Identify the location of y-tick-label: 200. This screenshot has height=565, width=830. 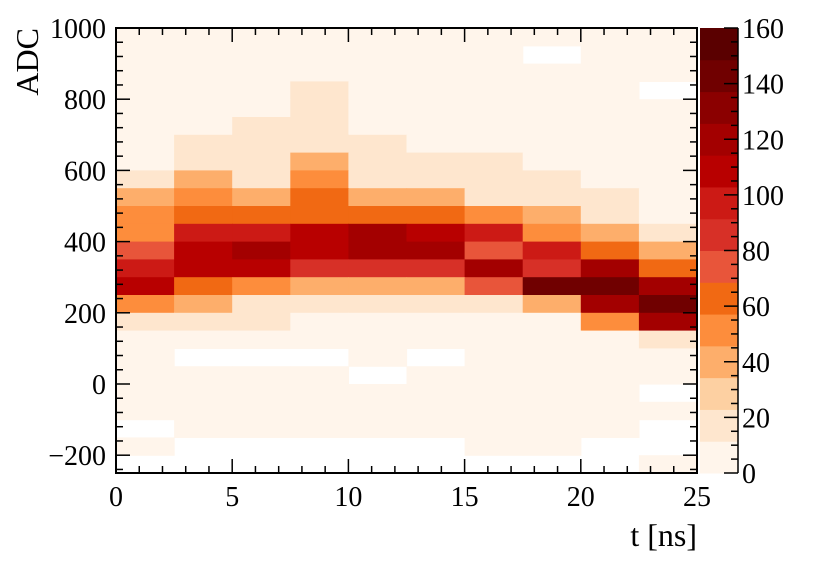
(85, 314).